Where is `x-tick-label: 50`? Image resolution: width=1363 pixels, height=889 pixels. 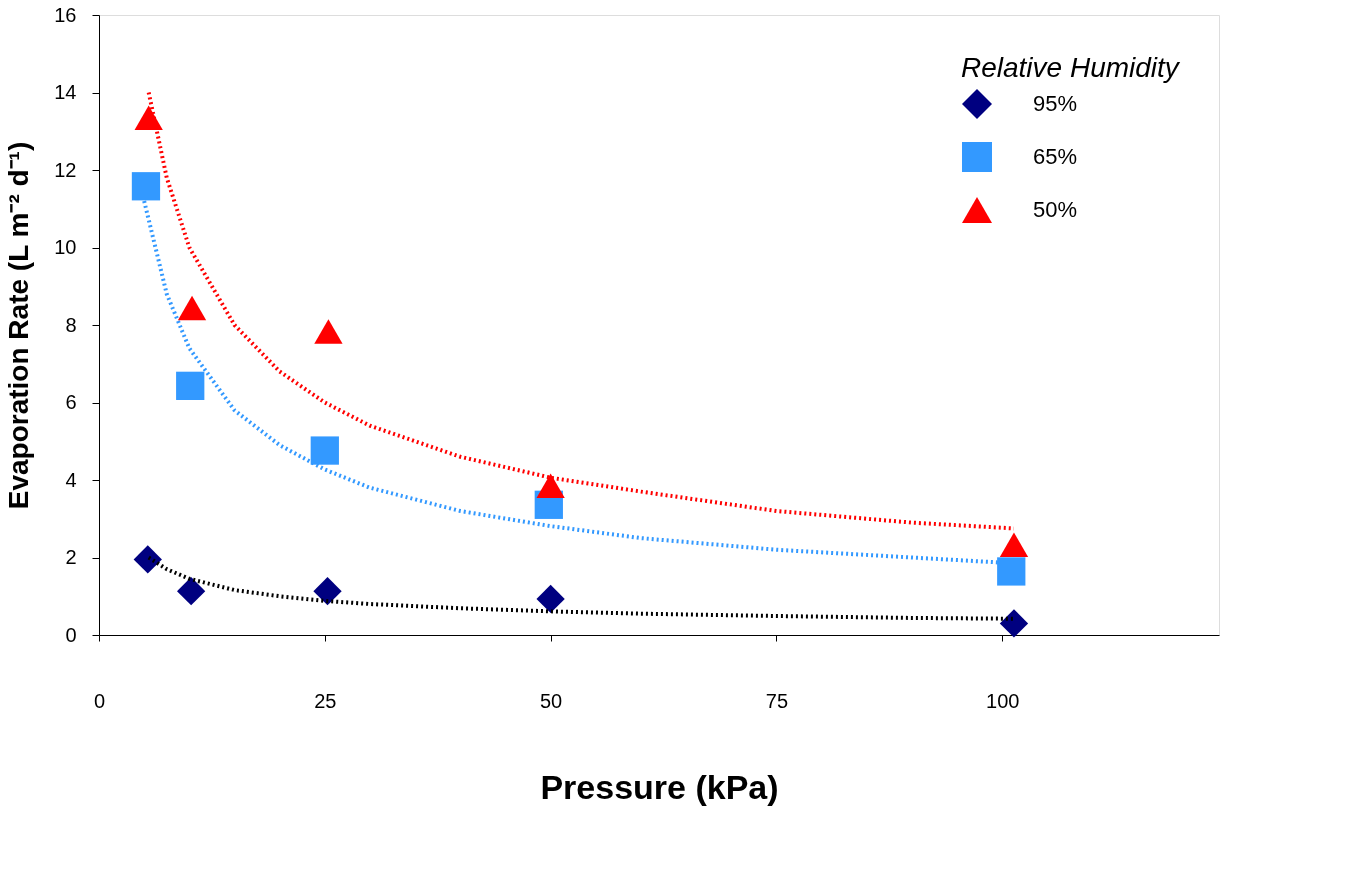
x-tick-label: 50 is located at coordinates (551, 700).